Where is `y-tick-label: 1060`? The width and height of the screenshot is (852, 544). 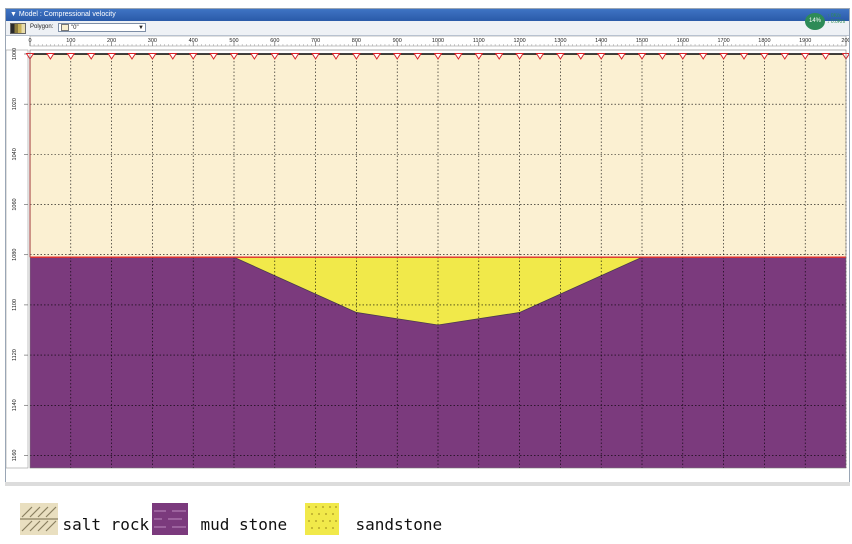 y-tick-label: 1060 is located at coordinates (15, 204).